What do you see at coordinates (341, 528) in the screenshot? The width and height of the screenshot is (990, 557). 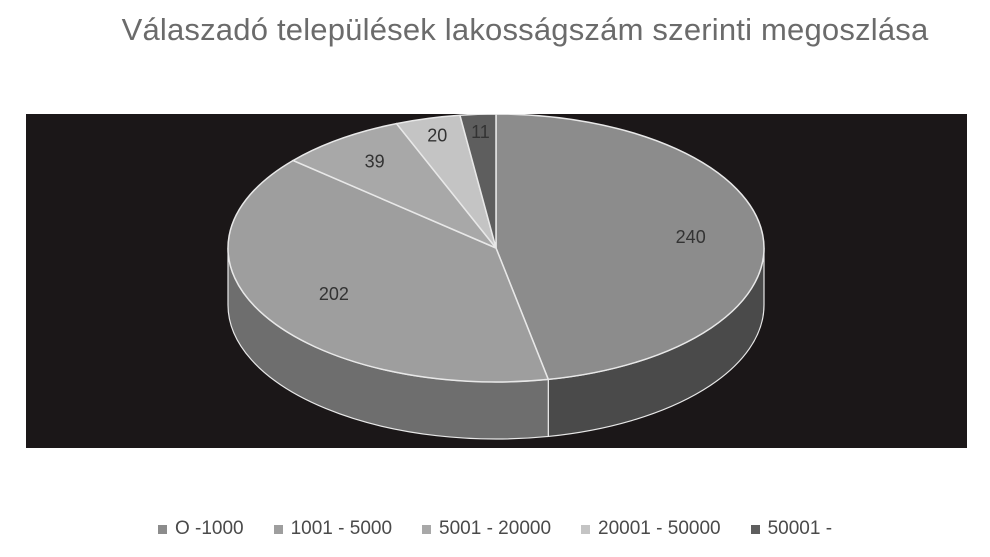 I see `legend-label-1: 1001 - 5000` at bounding box center [341, 528].